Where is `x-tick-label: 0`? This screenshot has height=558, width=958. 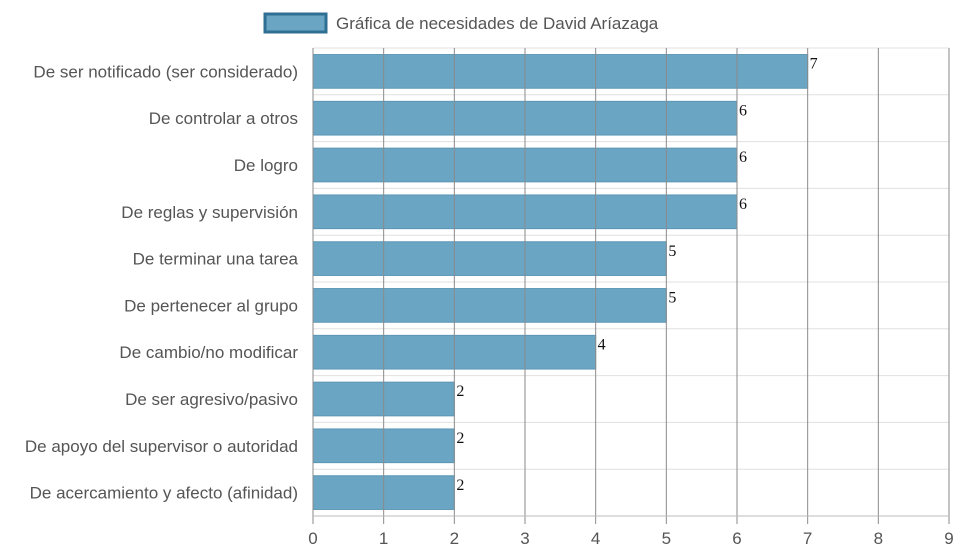 x-tick-label: 0 is located at coordinates (312, 538).